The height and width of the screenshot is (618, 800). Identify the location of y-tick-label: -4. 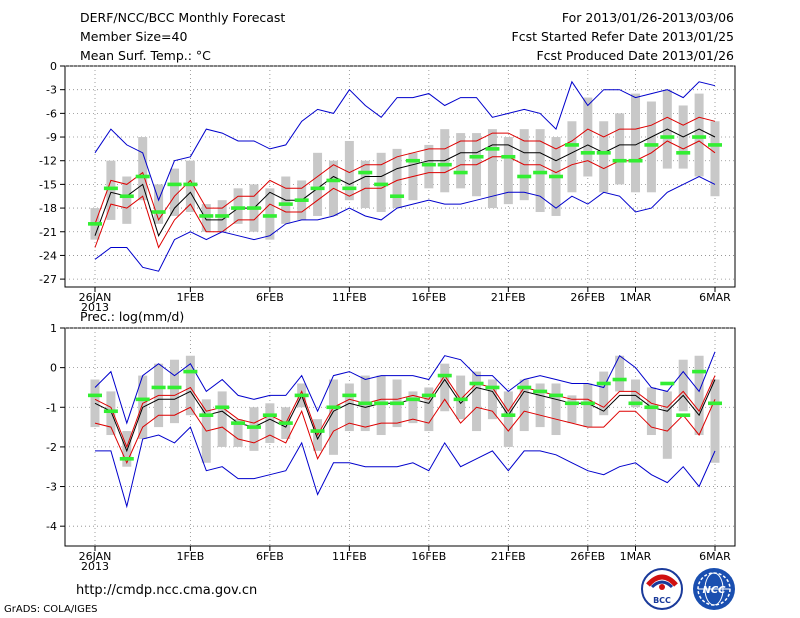
(51, 526).